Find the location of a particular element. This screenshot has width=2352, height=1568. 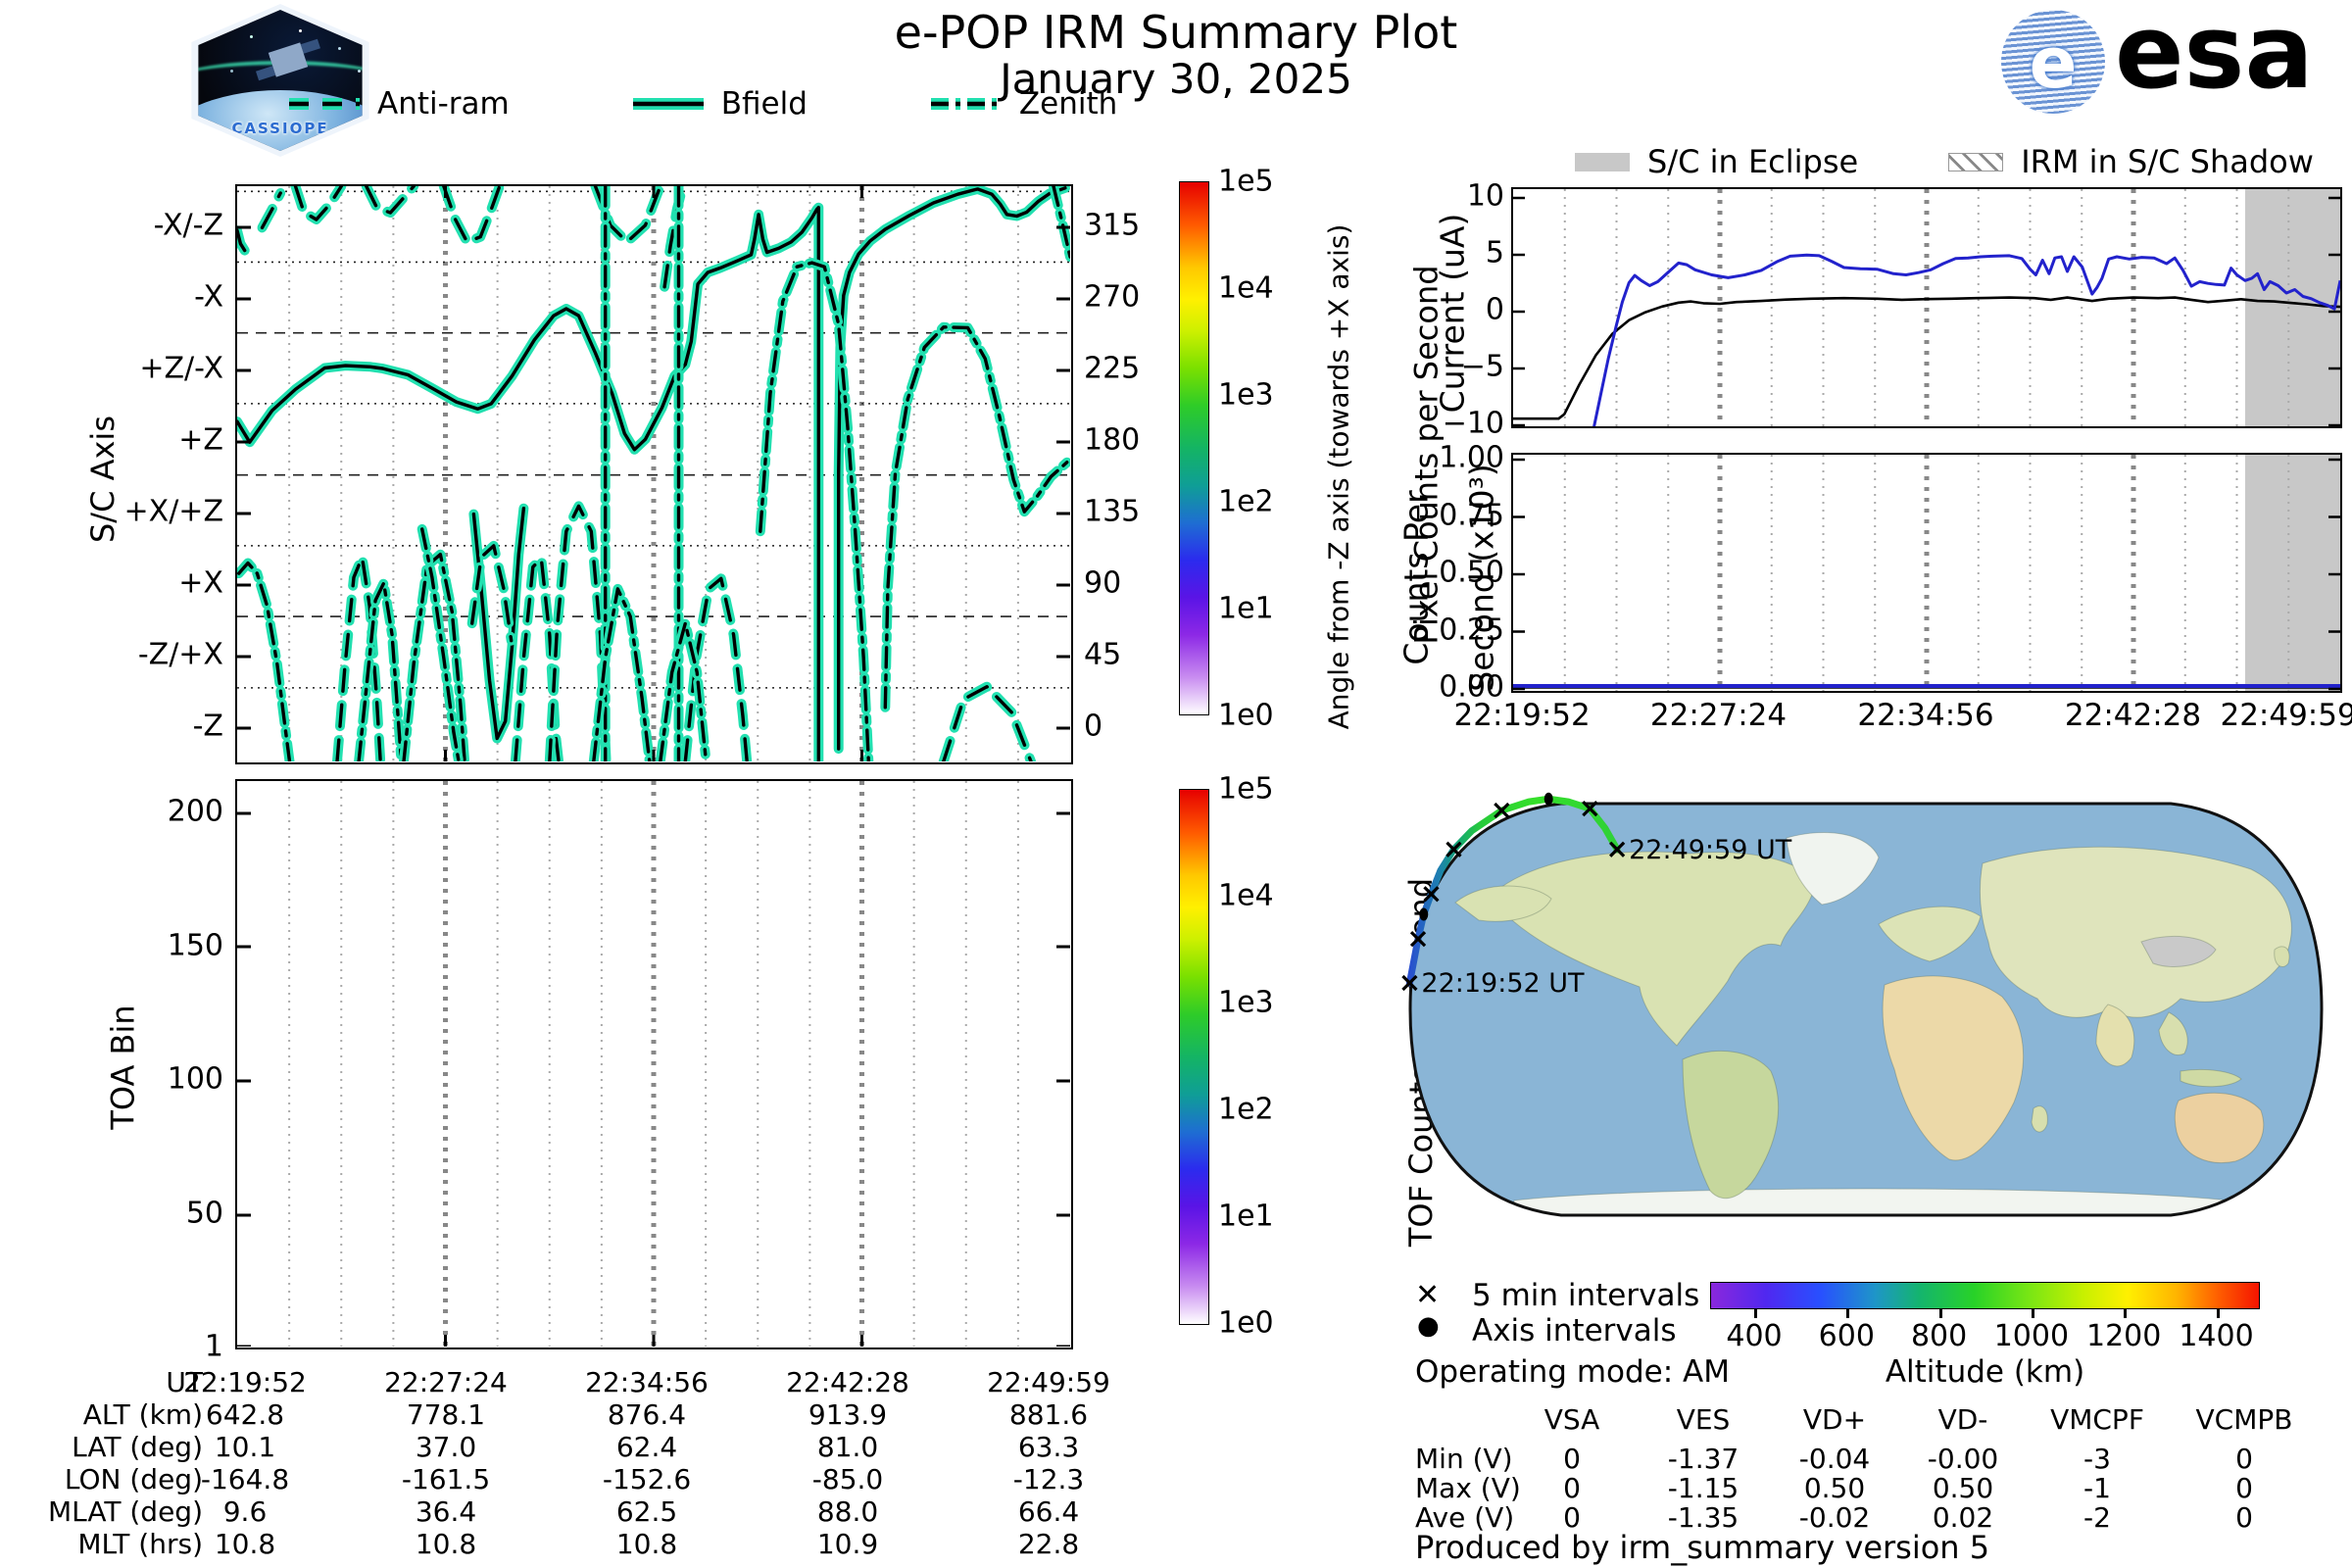

voltage-row-label: Max (V) is located at coordinates (1468, 1488).